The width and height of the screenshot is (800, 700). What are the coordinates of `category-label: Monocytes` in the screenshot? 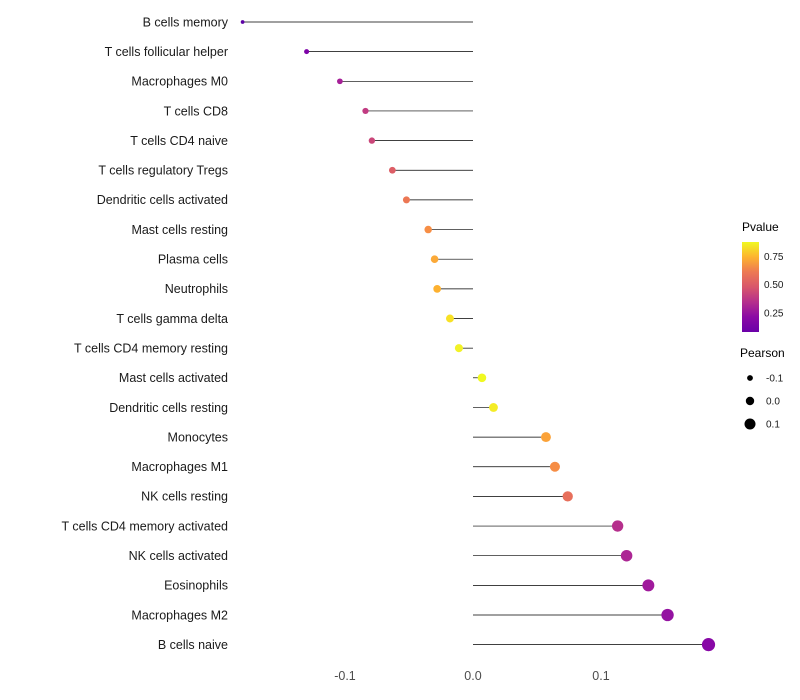 It's located at (198, 437).